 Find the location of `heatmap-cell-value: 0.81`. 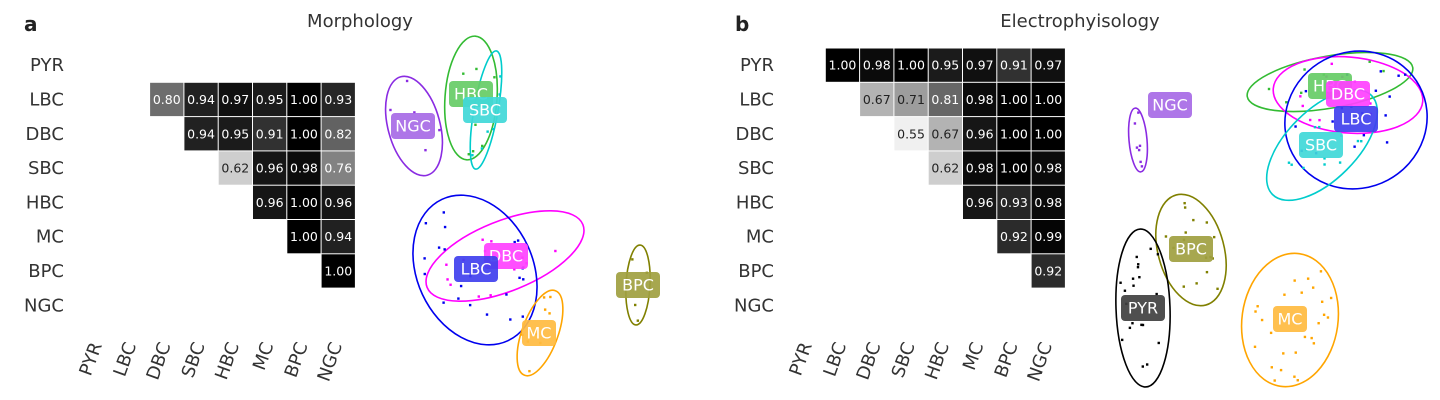

heatmap-cell-value: 0.81 is located at coordinates (945, 99).